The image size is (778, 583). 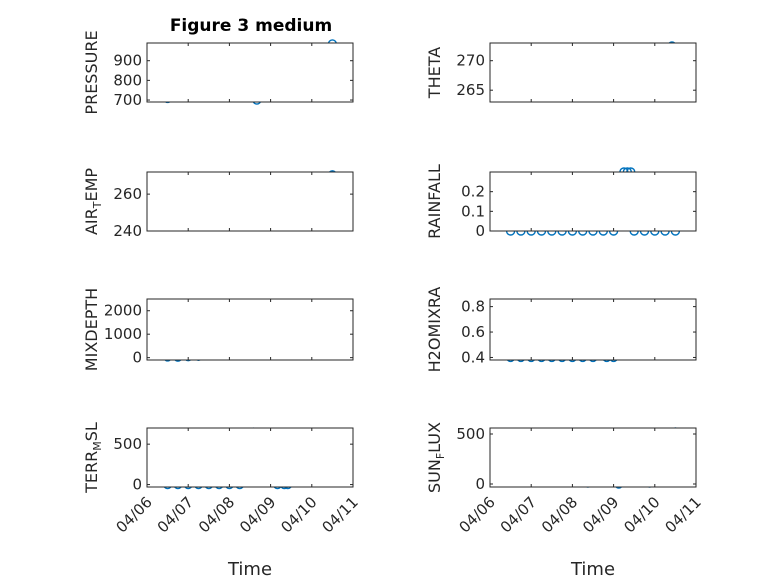 I want to click on y-axis-label: H2OMIXRA, so click(x=434, y=330).